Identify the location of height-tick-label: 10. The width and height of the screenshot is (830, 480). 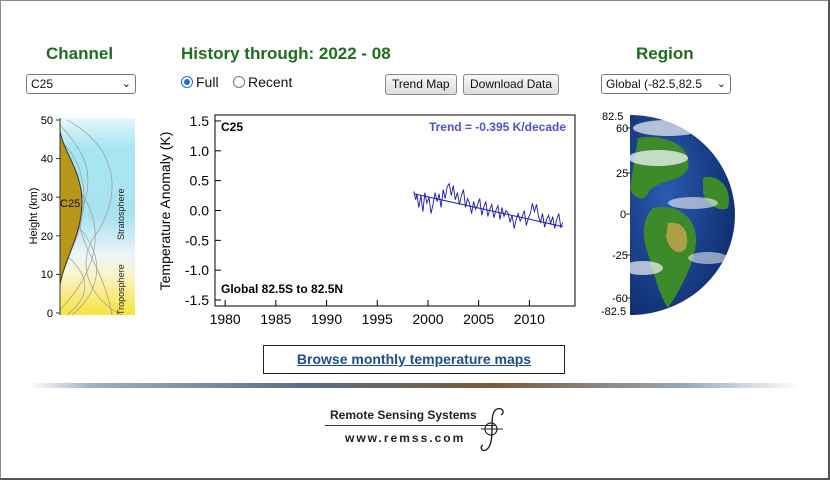
(47, 275).